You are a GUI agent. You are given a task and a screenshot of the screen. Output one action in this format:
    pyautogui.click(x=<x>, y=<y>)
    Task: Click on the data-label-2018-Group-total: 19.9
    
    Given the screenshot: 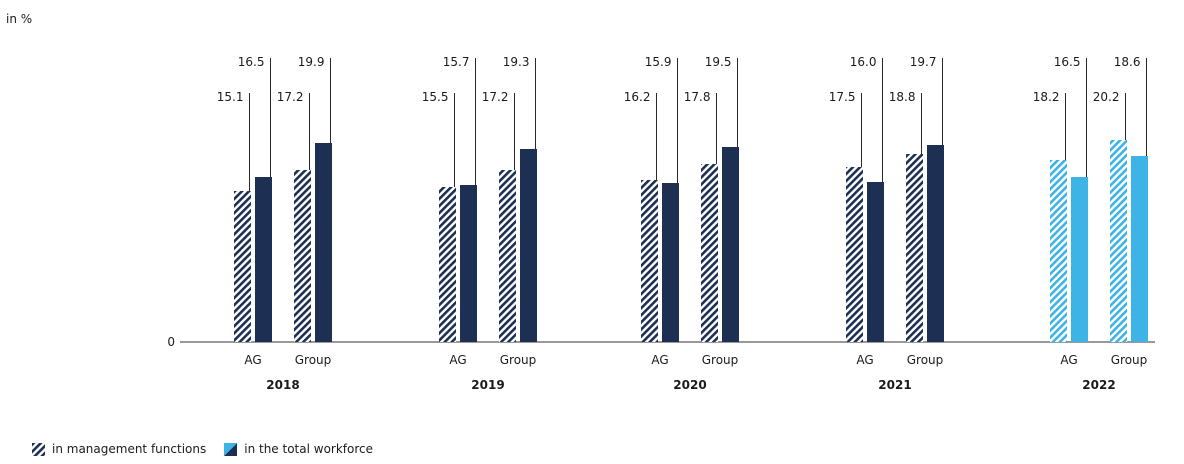 What is the action you would take?
    pyautogui.click(x=311, y=62)
    